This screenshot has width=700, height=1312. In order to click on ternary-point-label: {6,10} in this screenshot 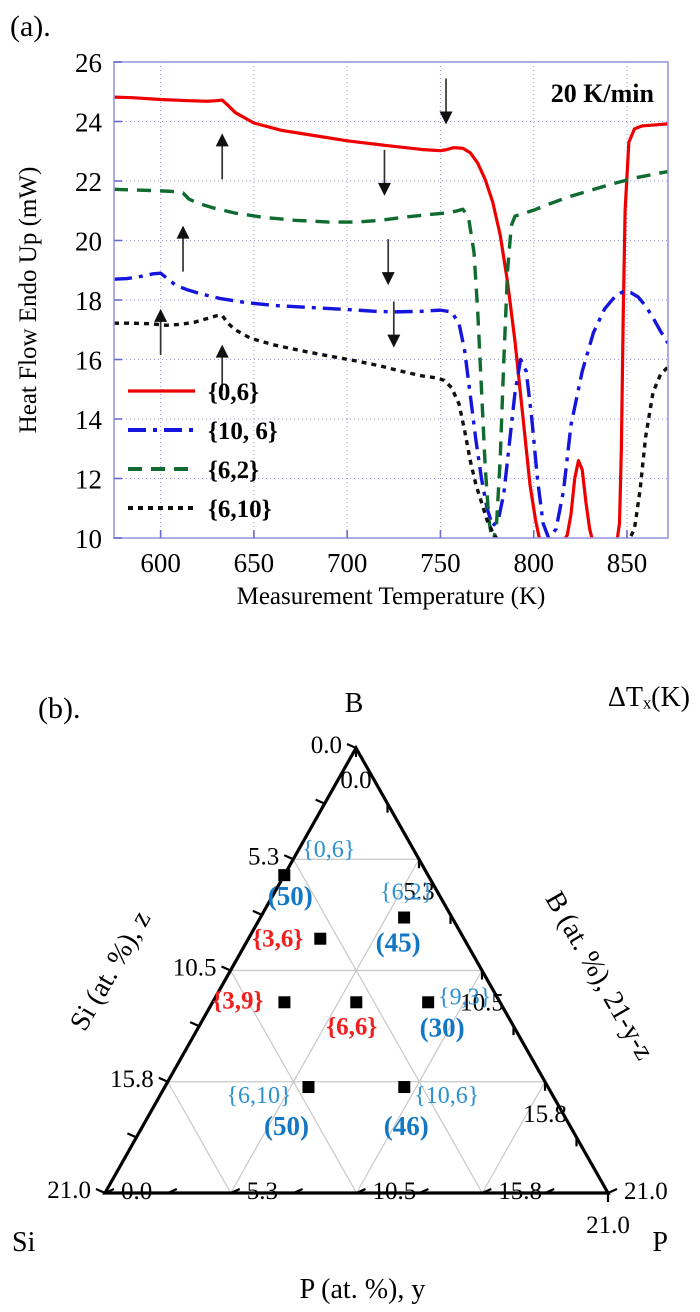, I will do `click(258, 1096)`.